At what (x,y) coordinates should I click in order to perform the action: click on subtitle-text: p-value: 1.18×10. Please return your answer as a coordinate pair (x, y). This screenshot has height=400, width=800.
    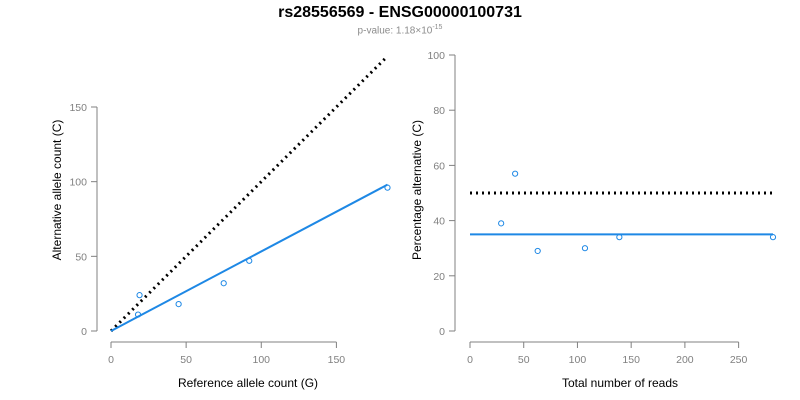
    Looking at the image, I should click on (395, 31).